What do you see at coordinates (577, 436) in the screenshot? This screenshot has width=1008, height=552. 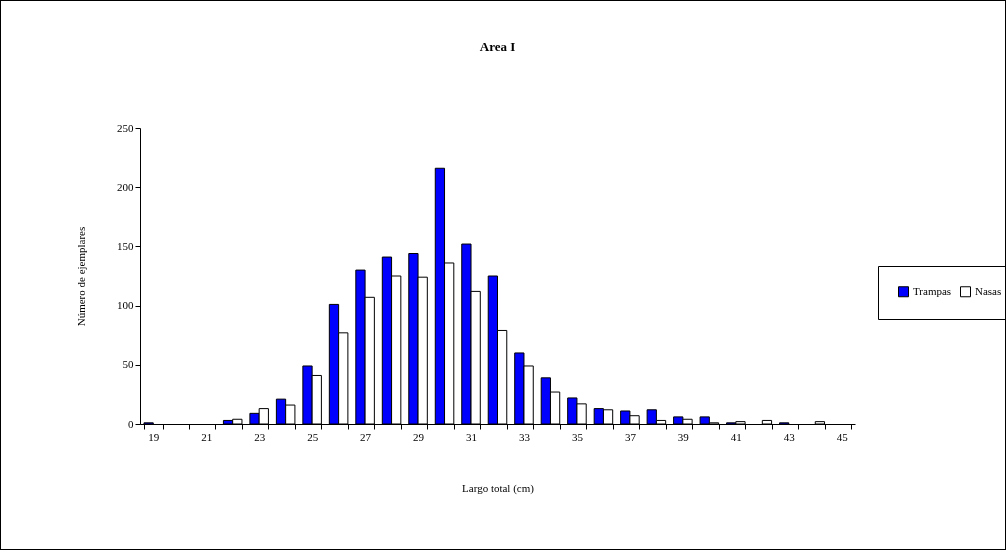 I see `x-tick-label: 35` at bounding box center [577, 436].